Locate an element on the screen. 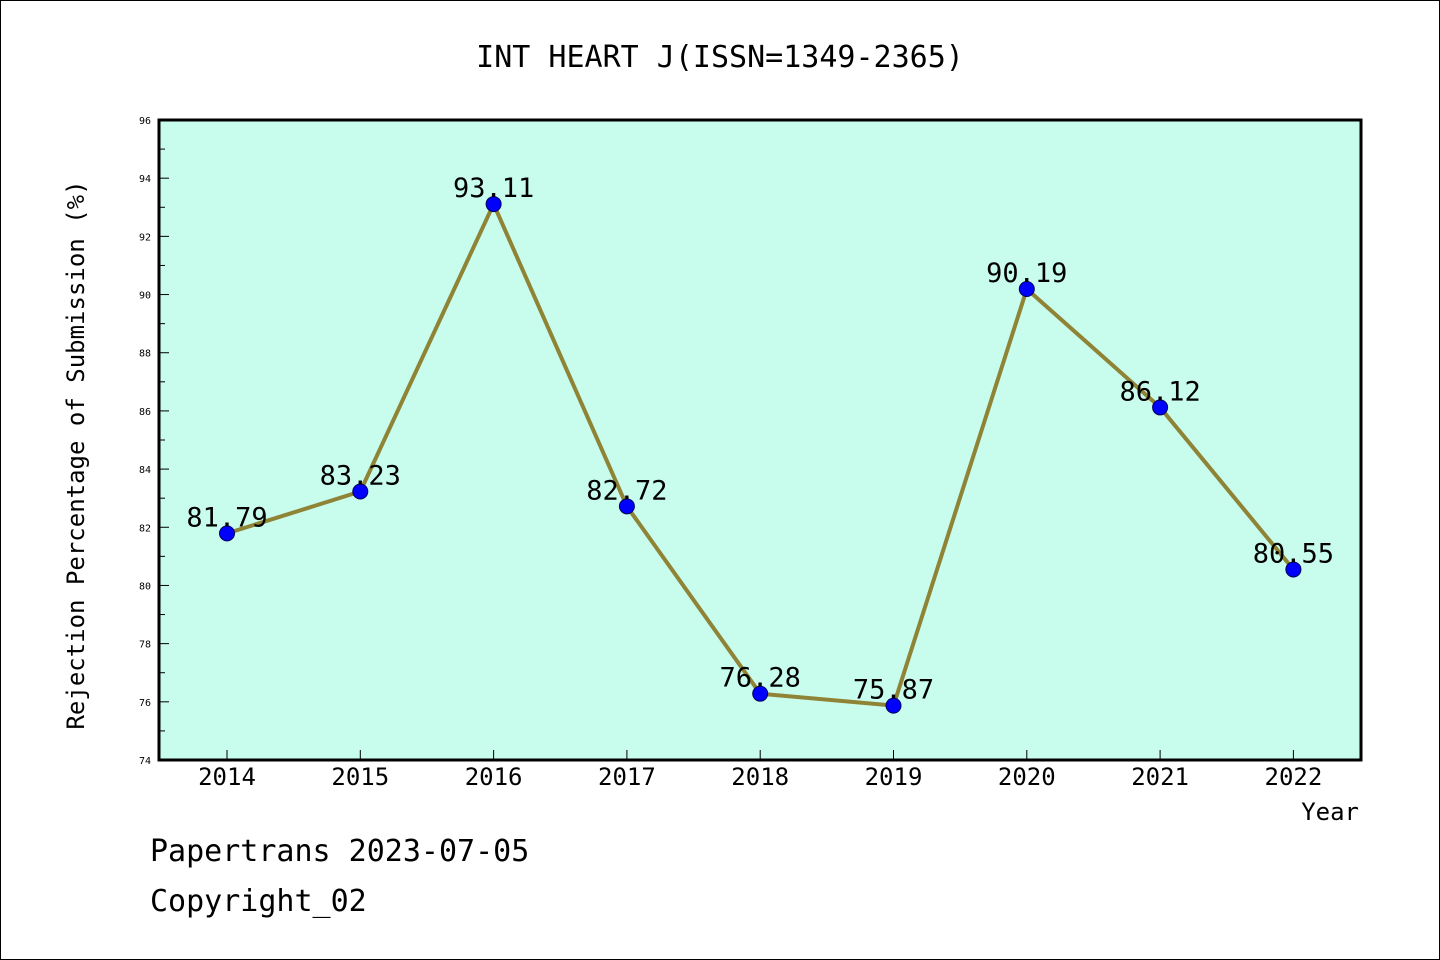 The height and width of the screenshot is (960, 1440). y-tick-label: 78 is located at coordinates (145, 645).